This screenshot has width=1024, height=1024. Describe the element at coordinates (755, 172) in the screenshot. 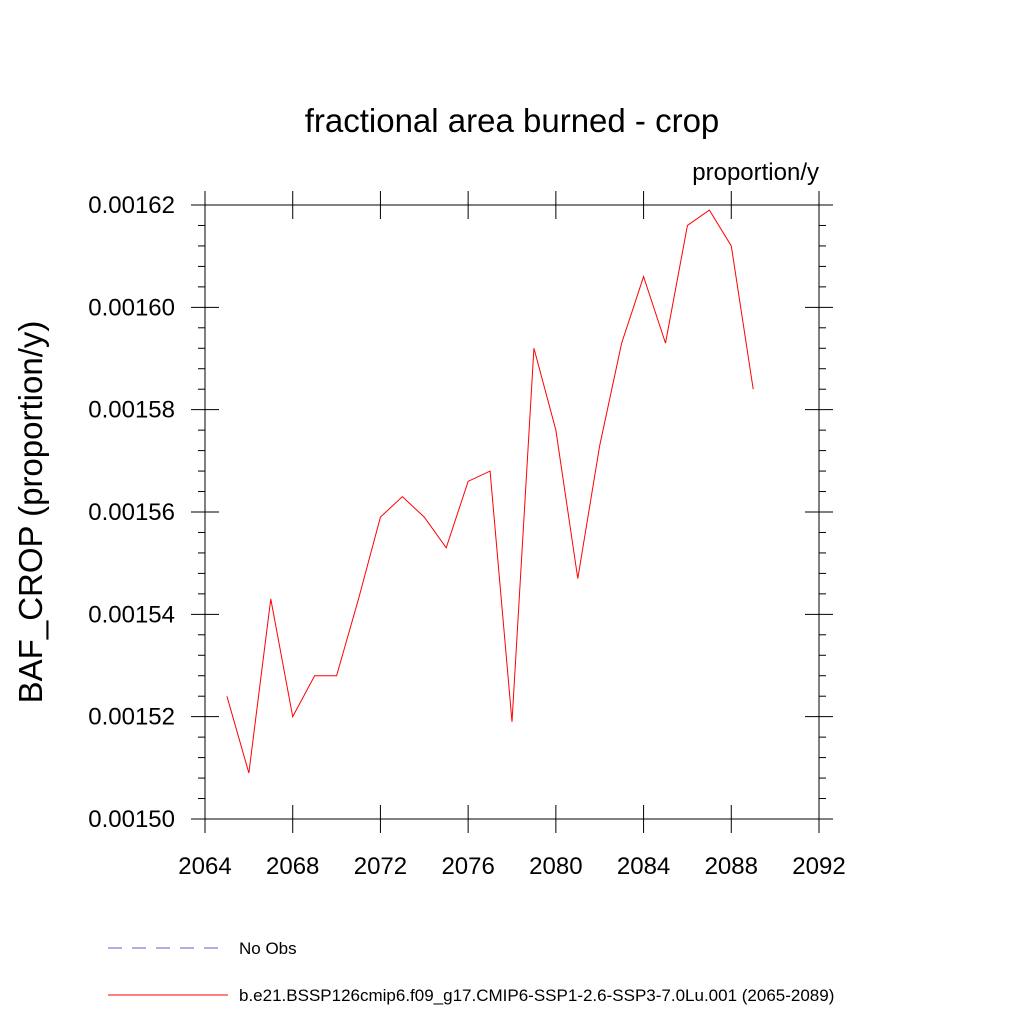

I see `units-label: proportion/y` at that location.